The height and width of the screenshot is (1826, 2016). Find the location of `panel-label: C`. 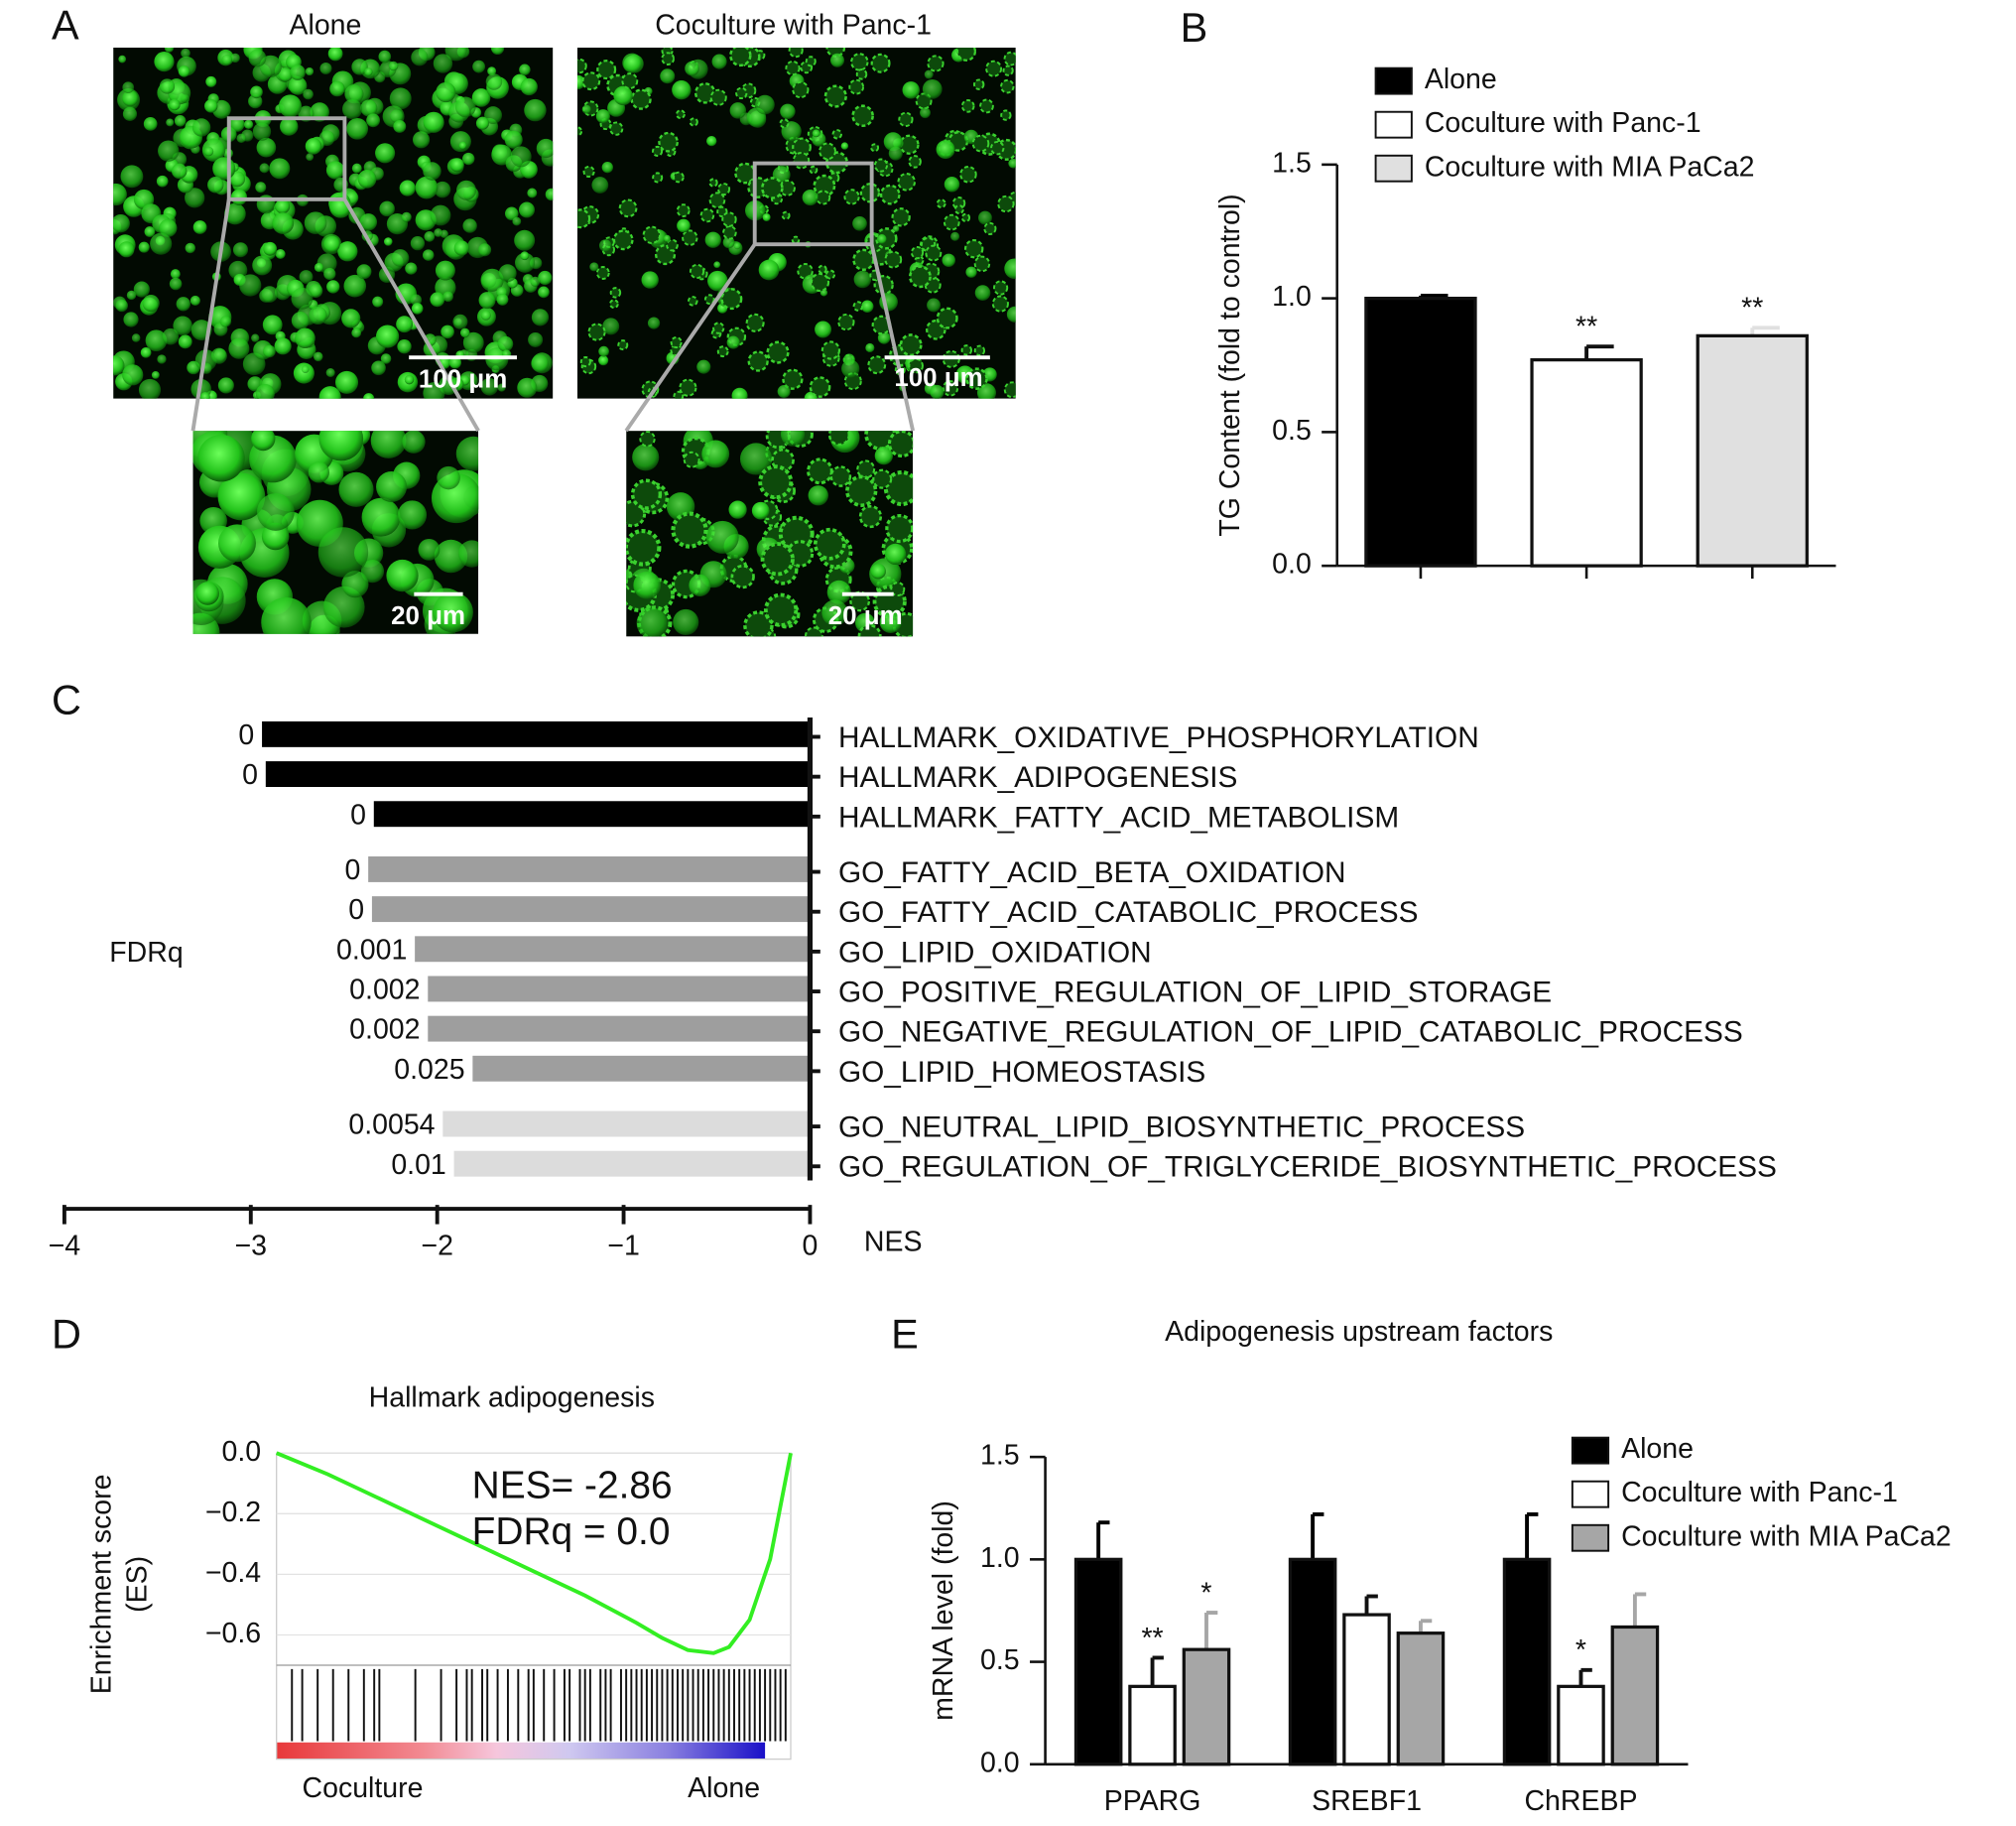

panel-label: C is located at coordinates (66, 700).